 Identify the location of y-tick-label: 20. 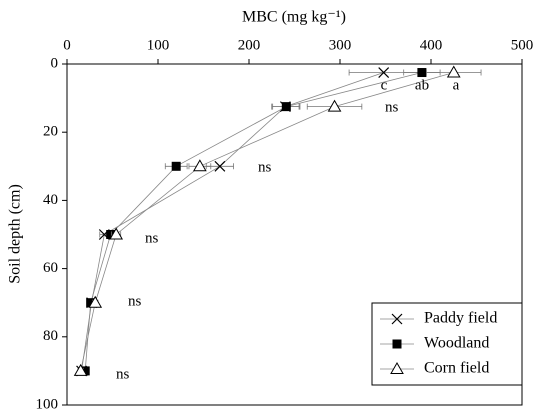
(50, 132).